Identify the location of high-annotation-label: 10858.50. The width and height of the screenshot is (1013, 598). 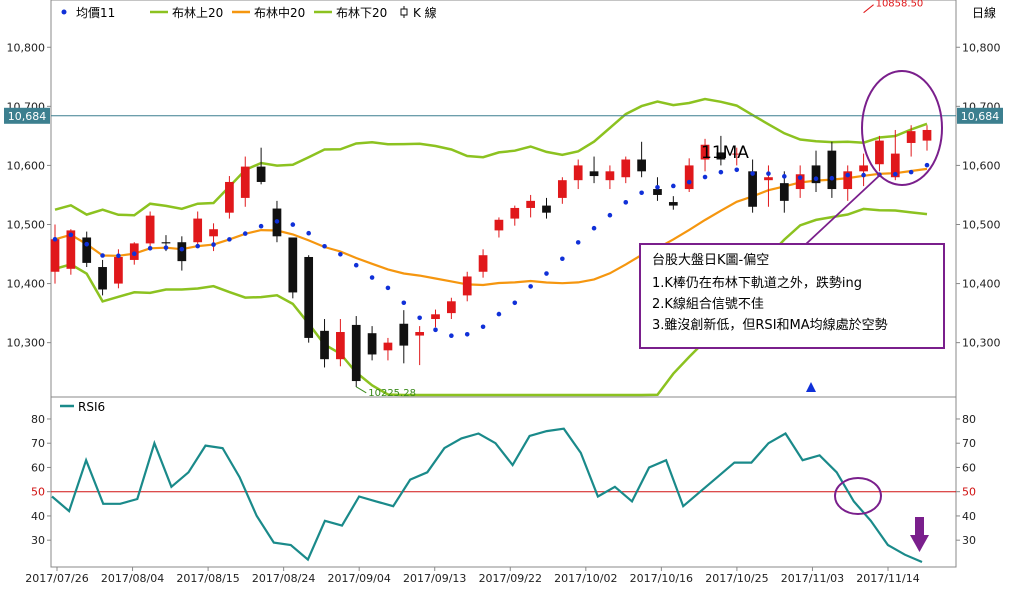
(900, 5).